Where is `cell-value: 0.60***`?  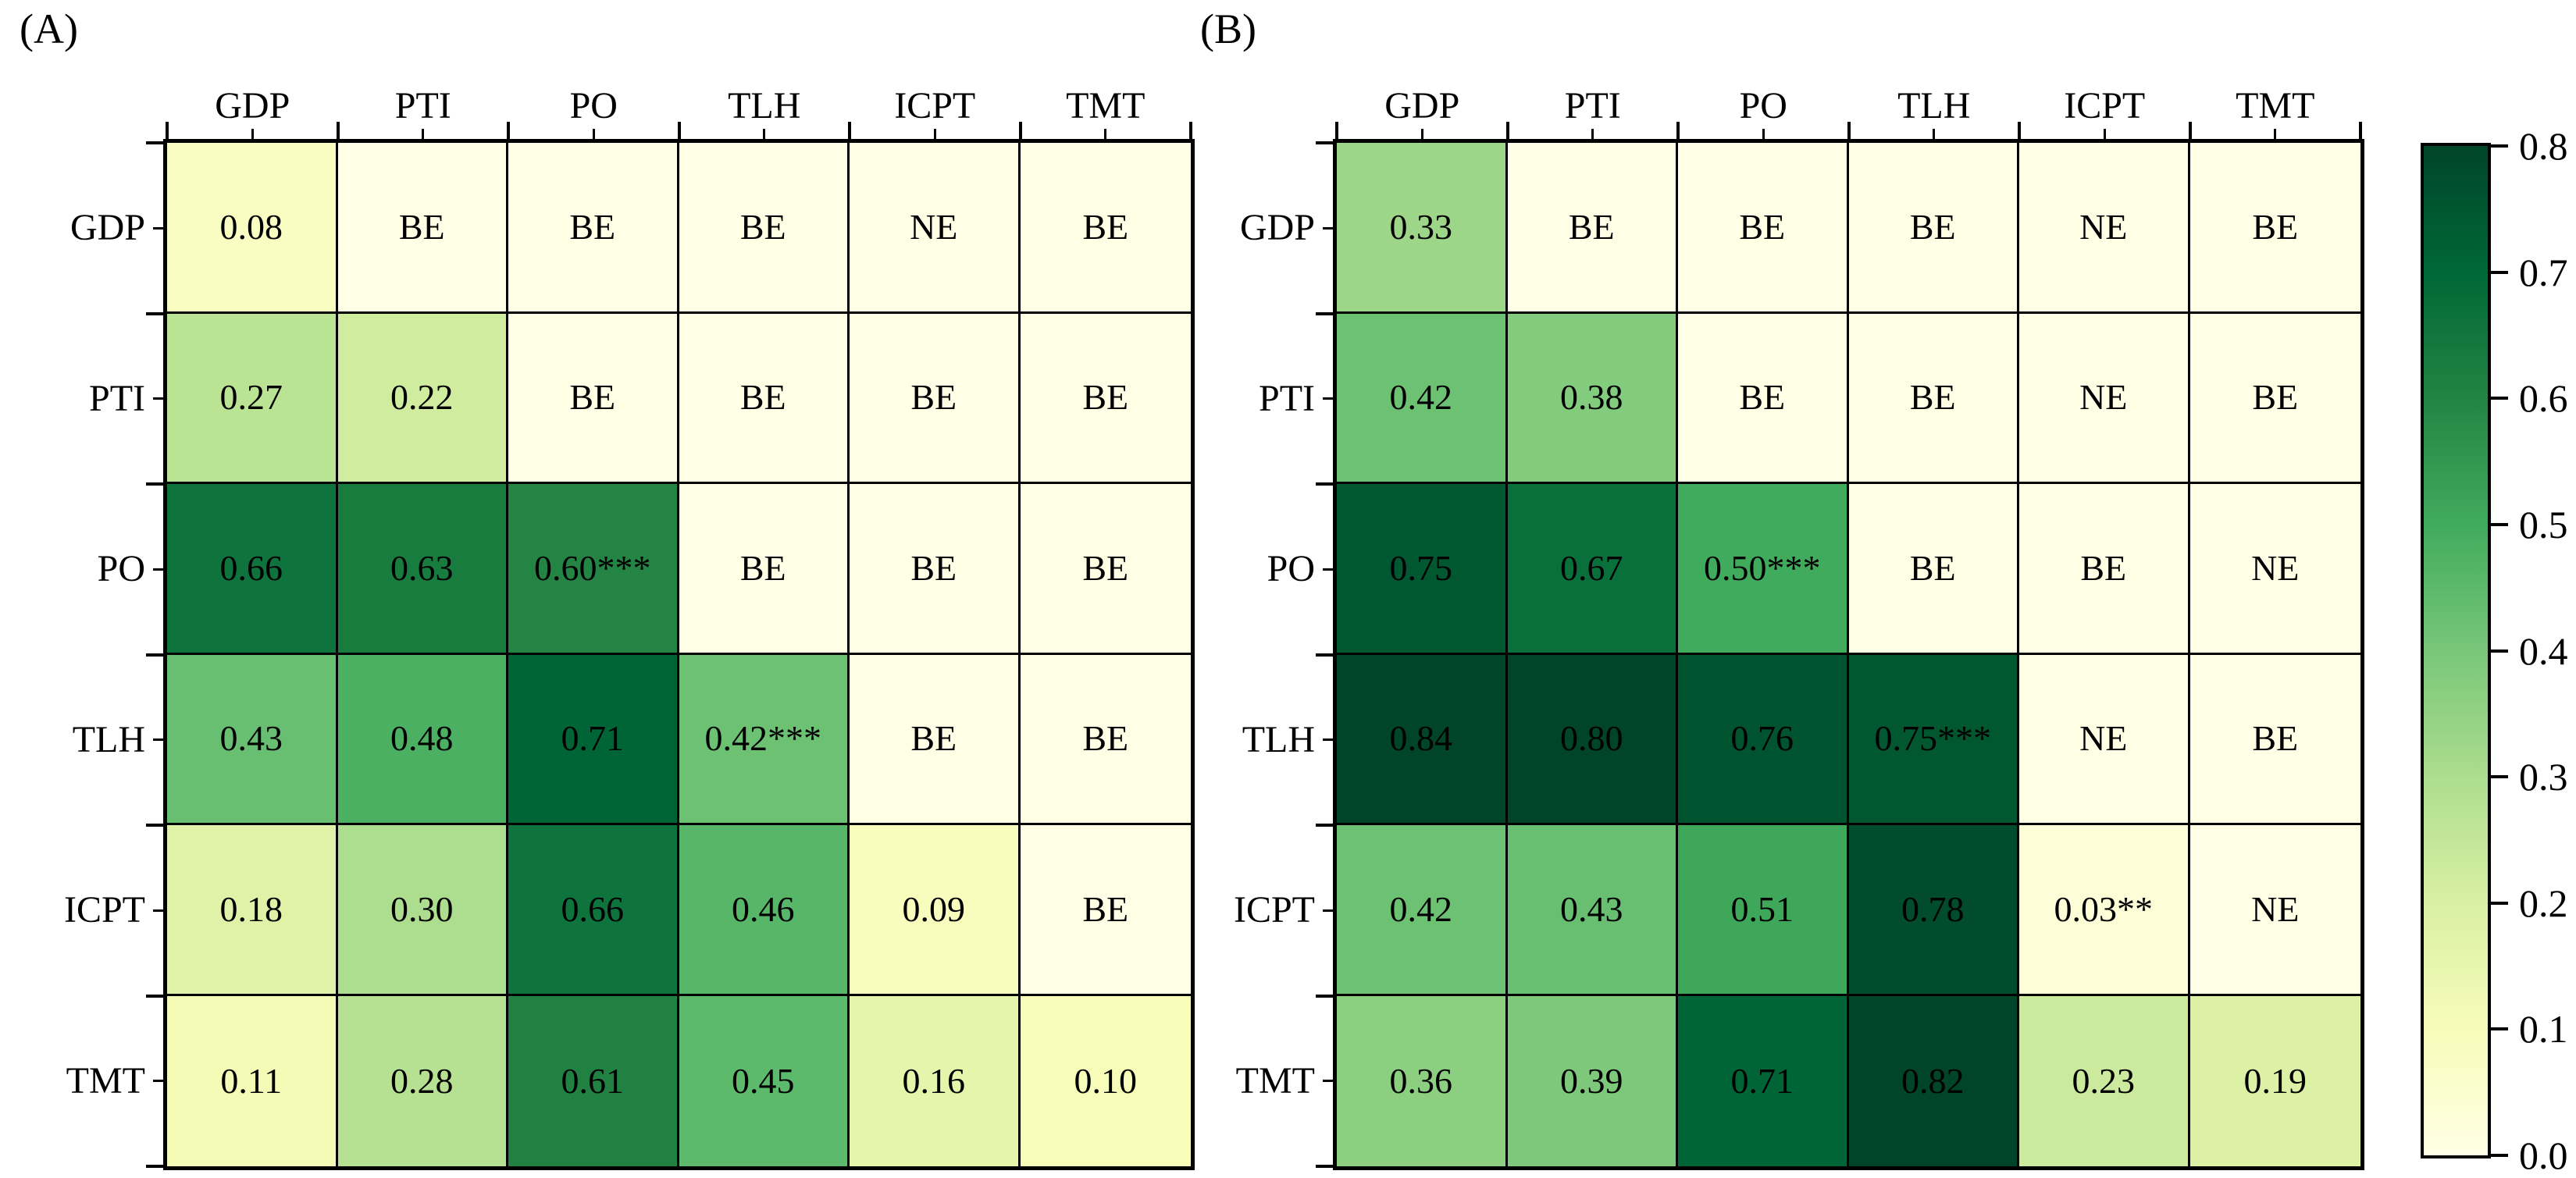 cell-value: 0.60*** is located at coordinates (592, 567).